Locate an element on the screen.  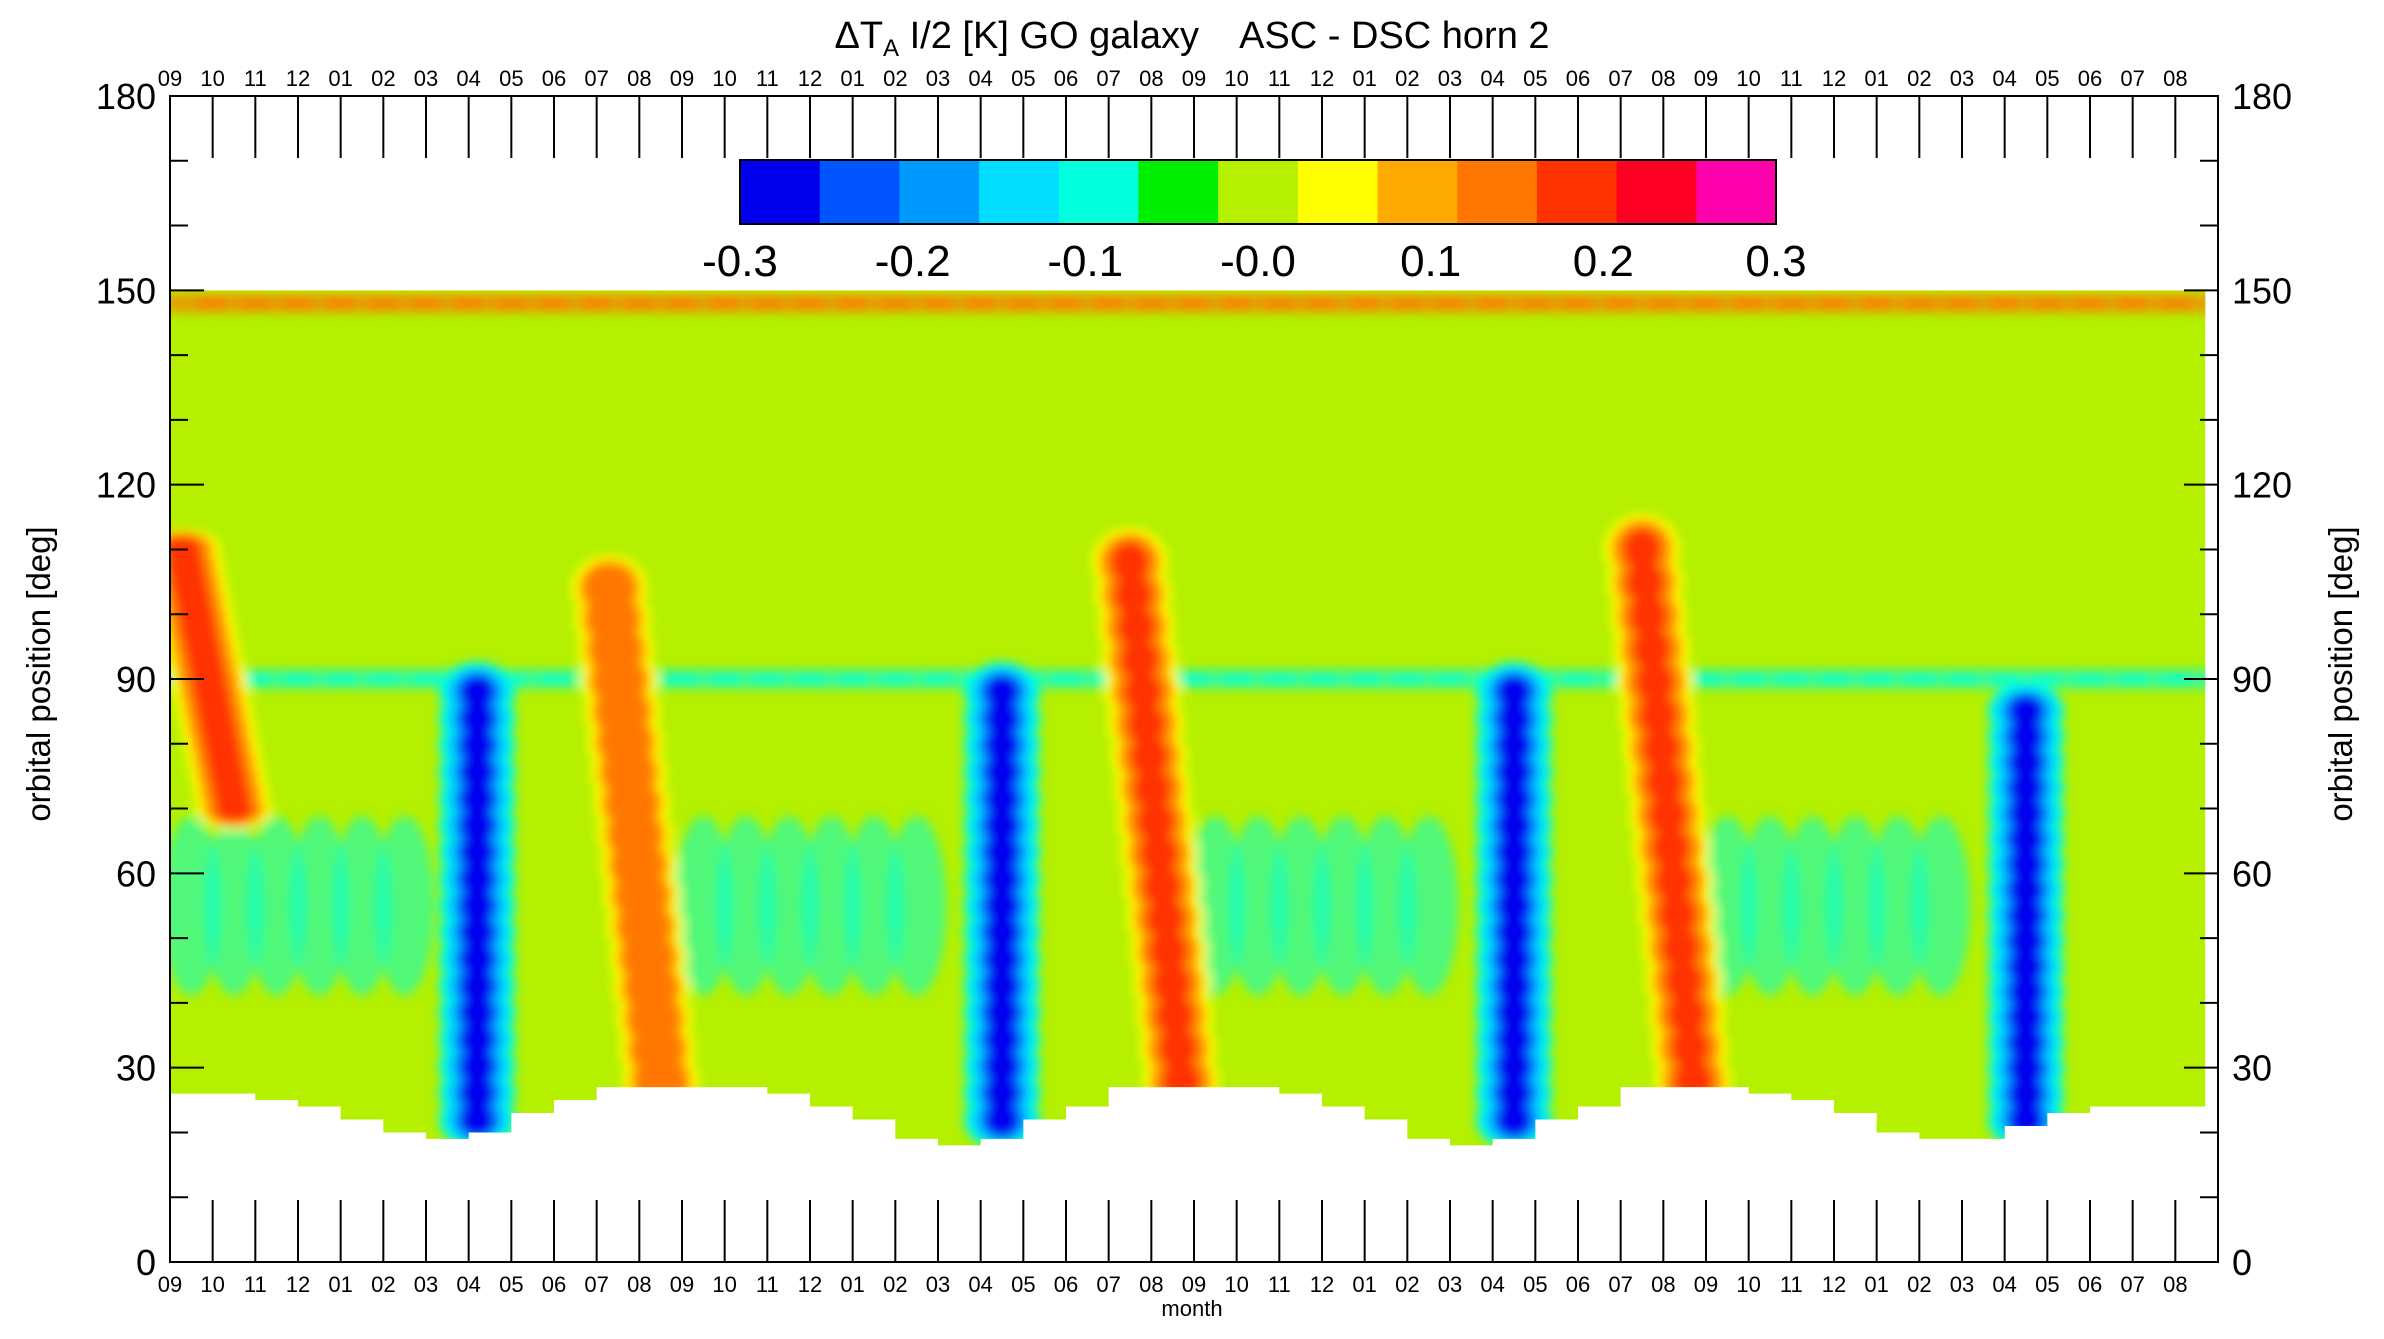
x-tick-label-bottom: 08 is located at coordinates (1663, 1284).